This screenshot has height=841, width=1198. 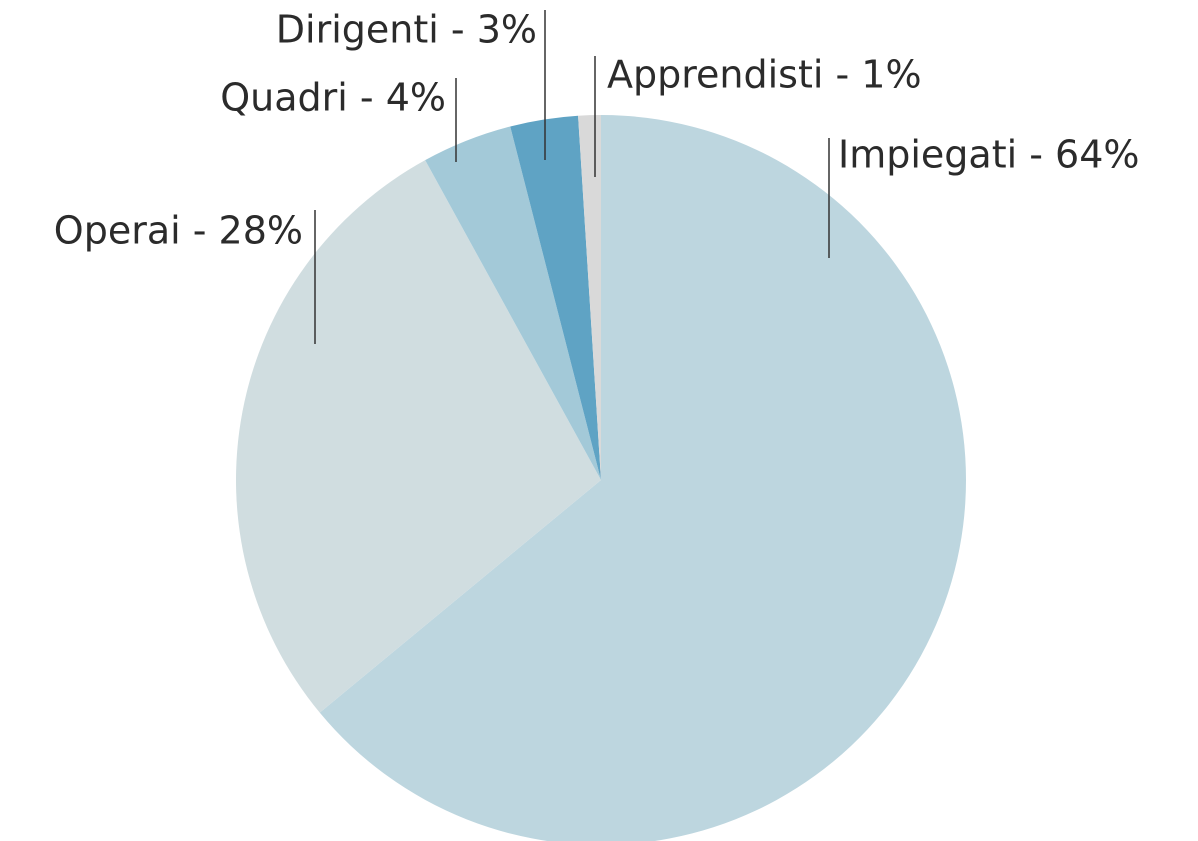 What do you see at coordinates (406, 30) in the screenshot?
I see `slice-label: Dirigenti - 3%` at bounding box center [406, 30].